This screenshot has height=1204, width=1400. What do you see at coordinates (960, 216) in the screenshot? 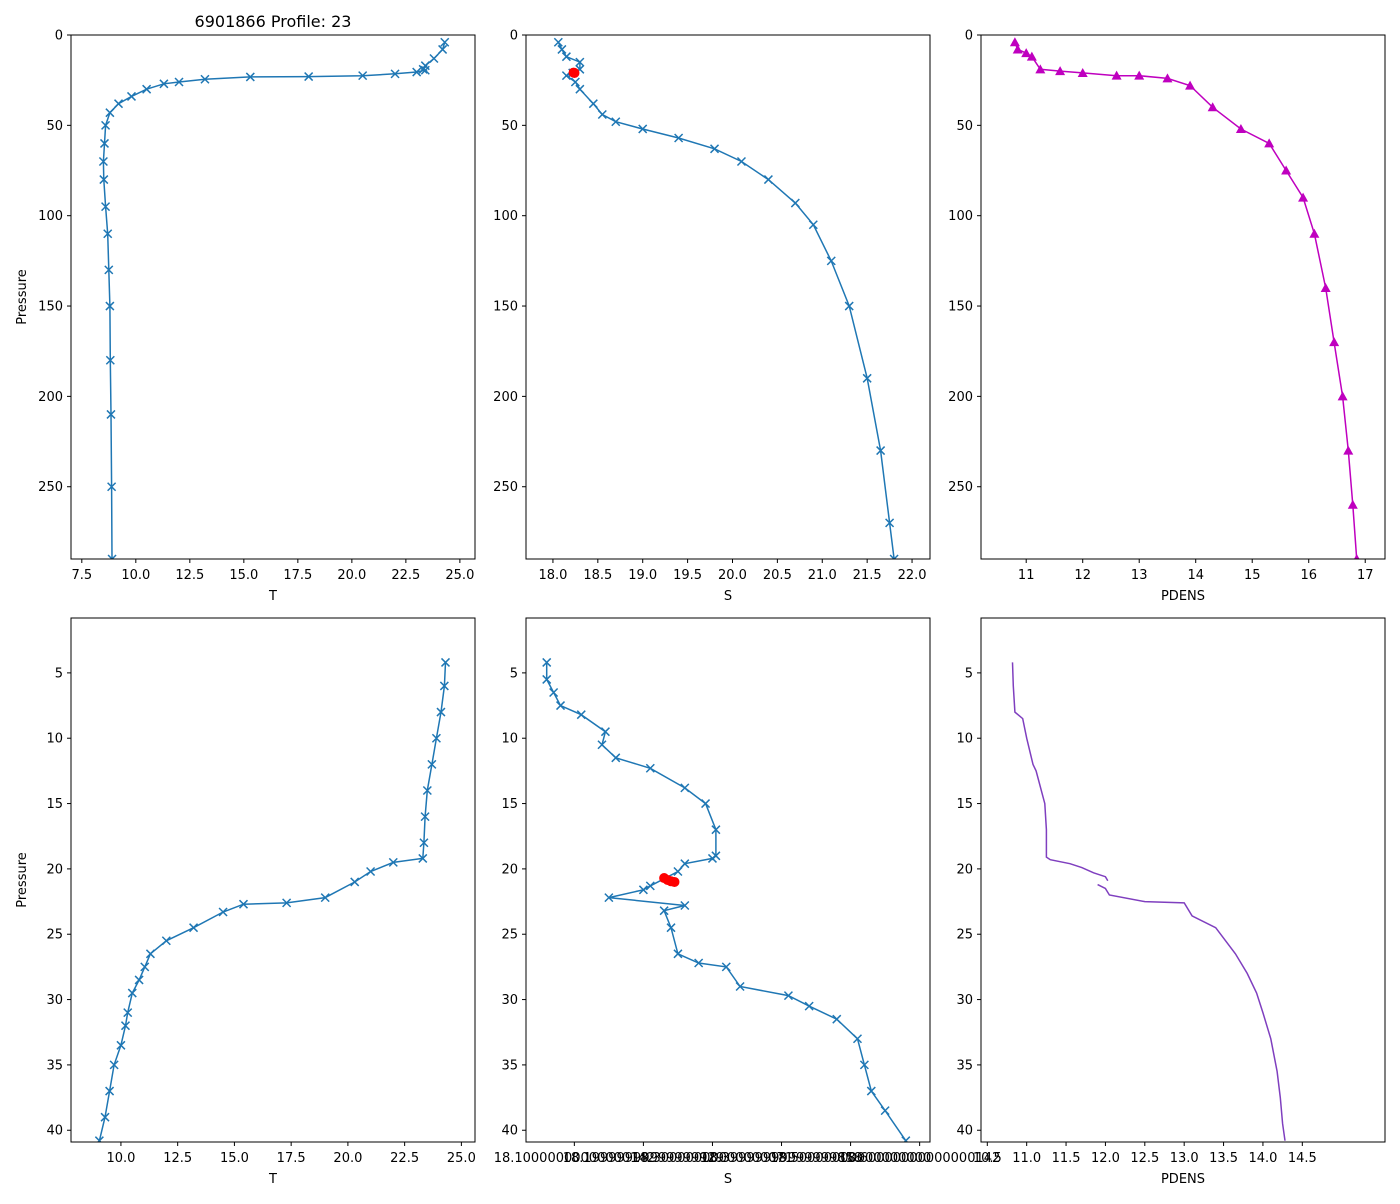
I see `y-tick-label: 100` at bounding box center [960, 216].